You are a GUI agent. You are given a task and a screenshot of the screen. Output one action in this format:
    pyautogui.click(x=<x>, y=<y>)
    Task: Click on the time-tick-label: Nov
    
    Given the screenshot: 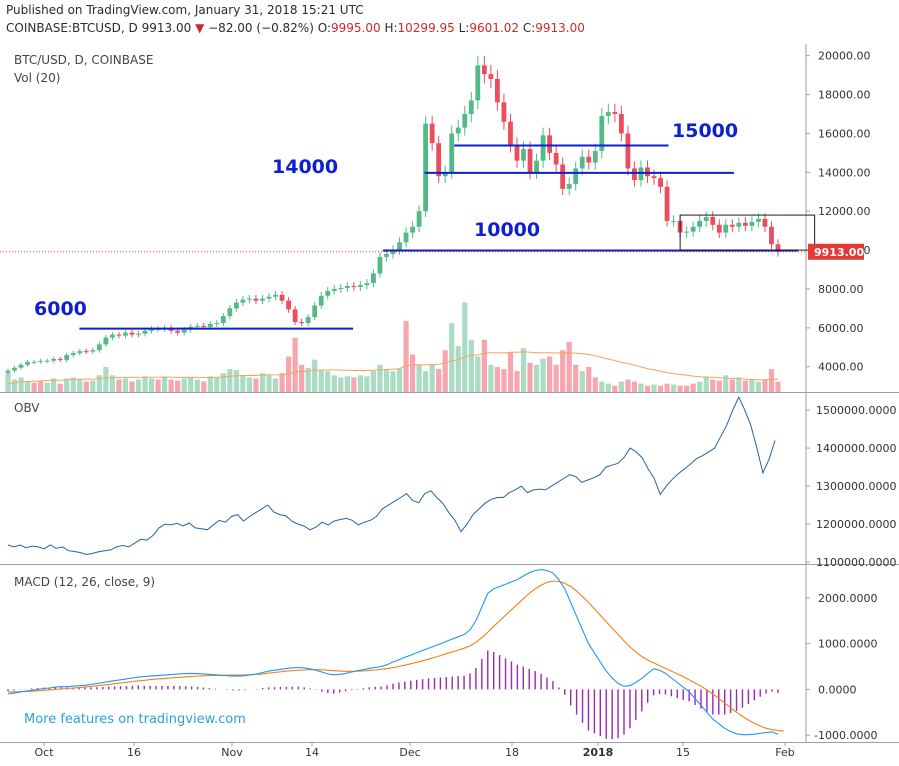 What is the action you would take?
    pyautogui.click(x=232, y=752)
    